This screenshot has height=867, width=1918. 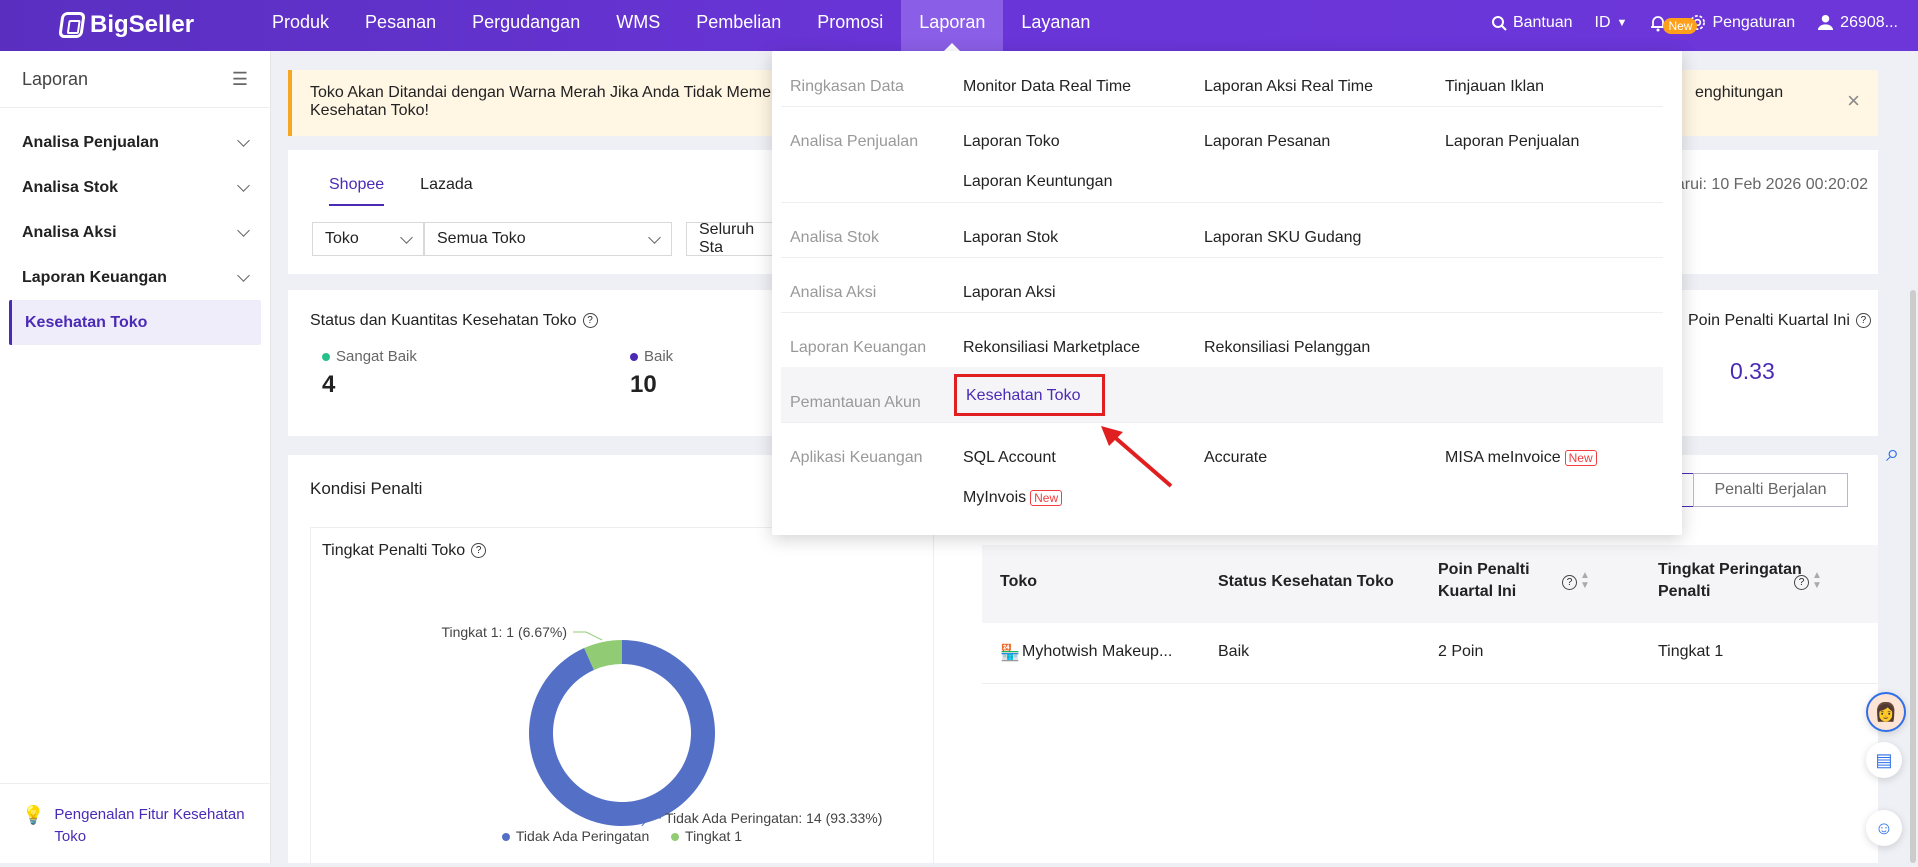 I want to click on bigseller-logo: BigSeller, so click(x=126, y=25).